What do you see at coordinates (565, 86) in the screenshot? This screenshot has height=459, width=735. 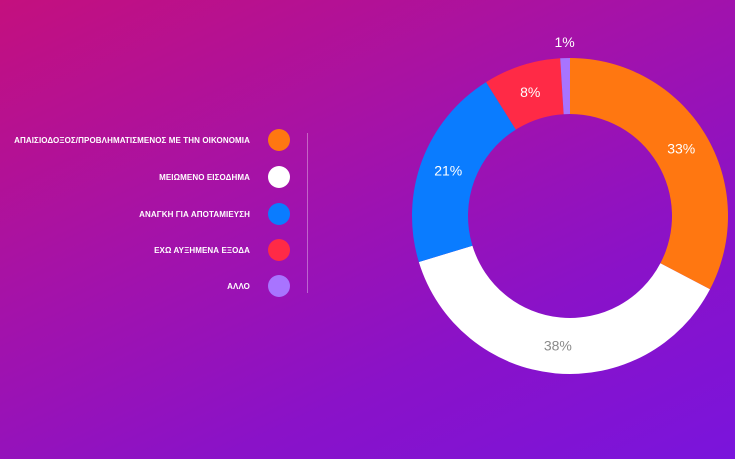 I see `slice-other` at bounding box center [565, 86].